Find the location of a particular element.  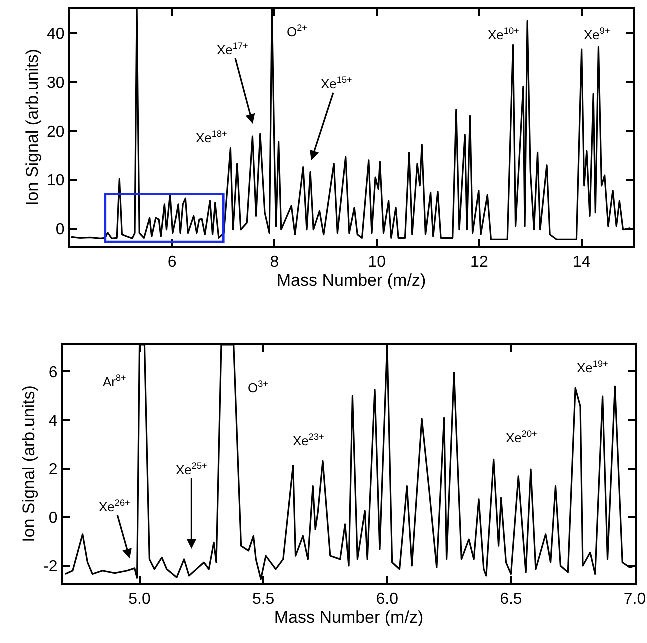

y-tick-label: 6 is located at coordinates (53, 373).